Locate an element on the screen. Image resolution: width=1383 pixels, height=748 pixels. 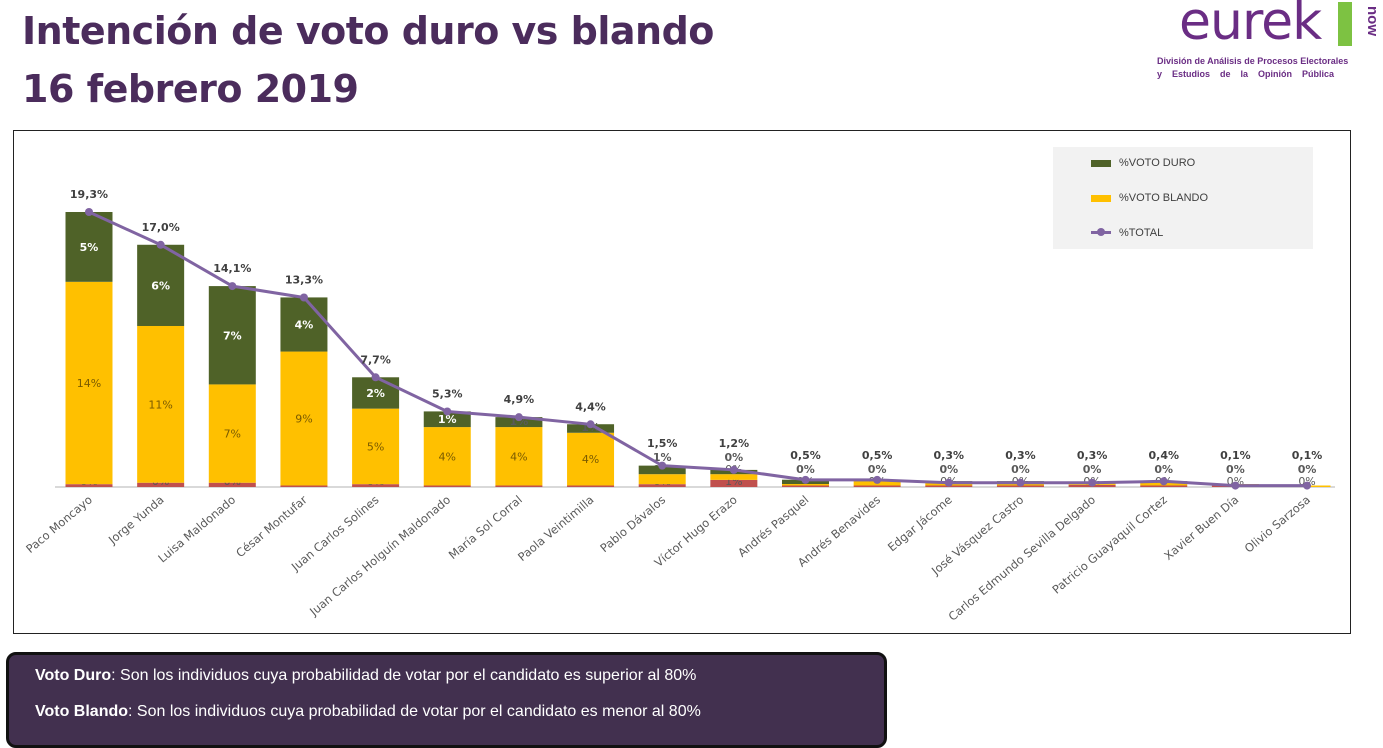
x-tick-label: Andrés Pasquel is located at coordinates (773, 526).